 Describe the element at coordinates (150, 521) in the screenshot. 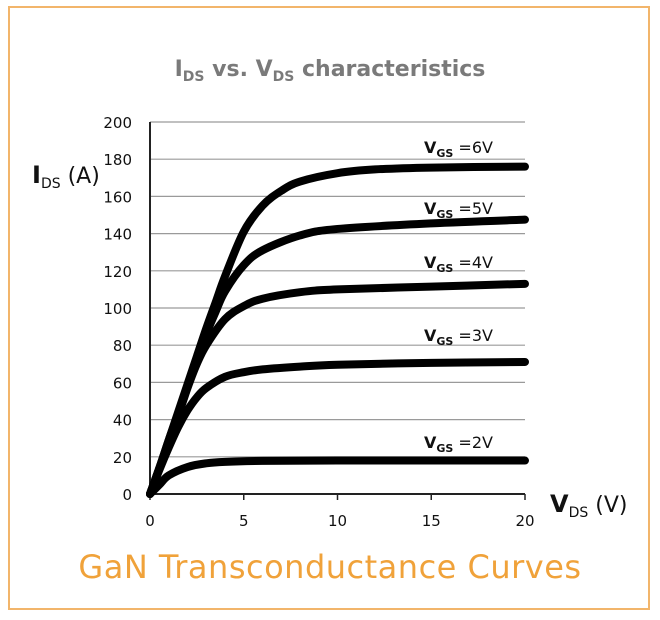

I see `x-tick-label: 0` at that location.